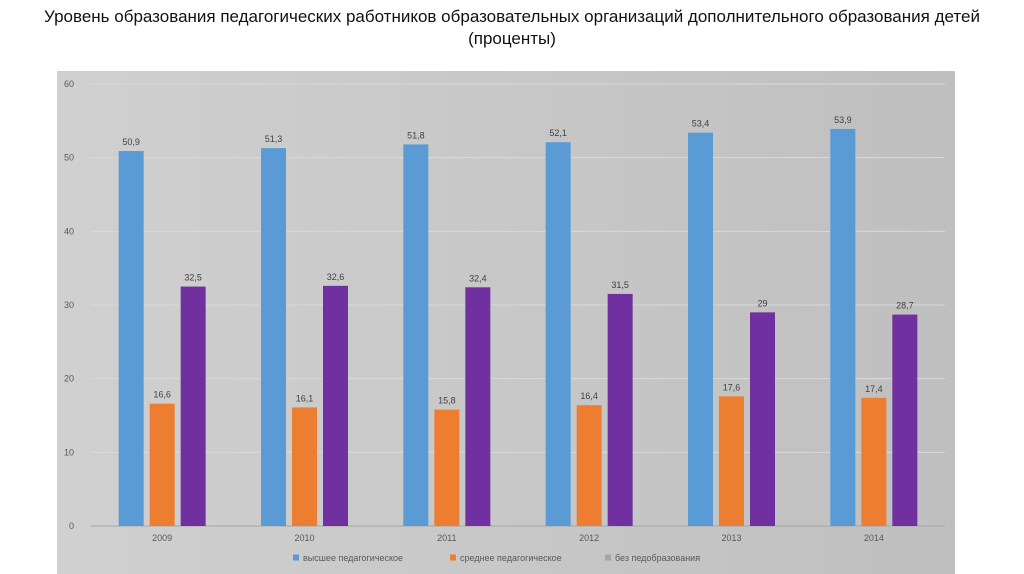 Image resolution: width=1024 pixels, height=574 pixels. I want to click on y-tick-label: 50, so click(69, 158).